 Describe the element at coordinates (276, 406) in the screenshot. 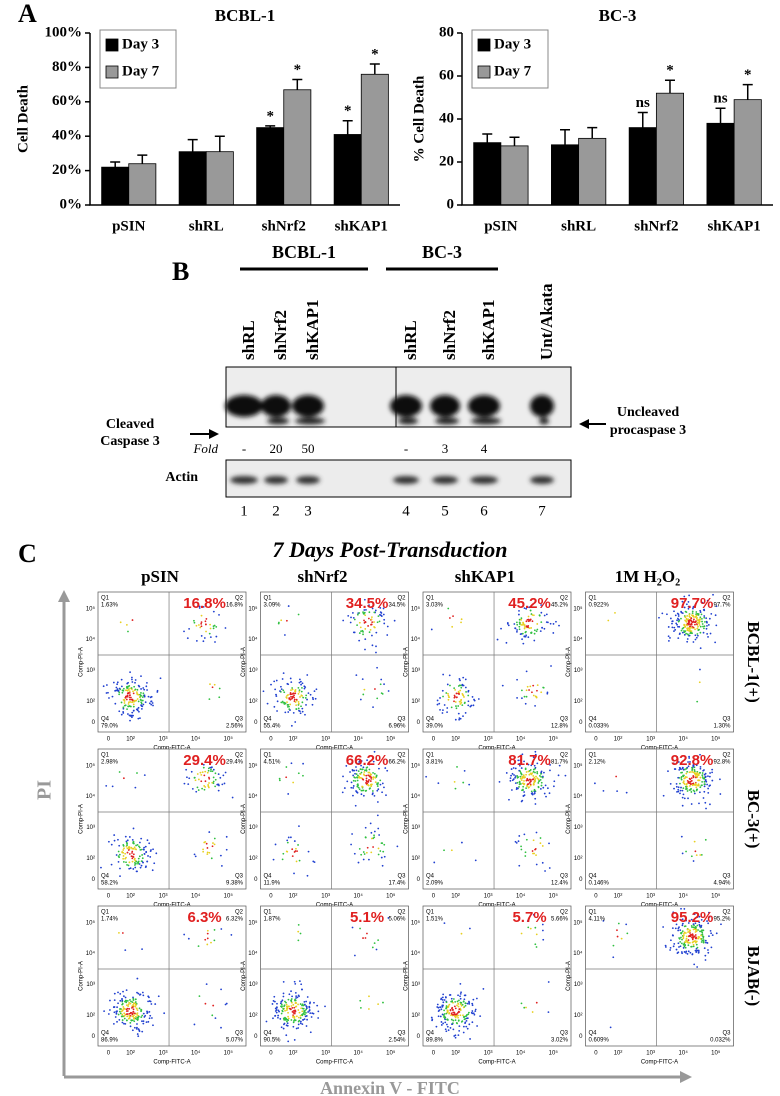

I see `procaspase-band` at that location.